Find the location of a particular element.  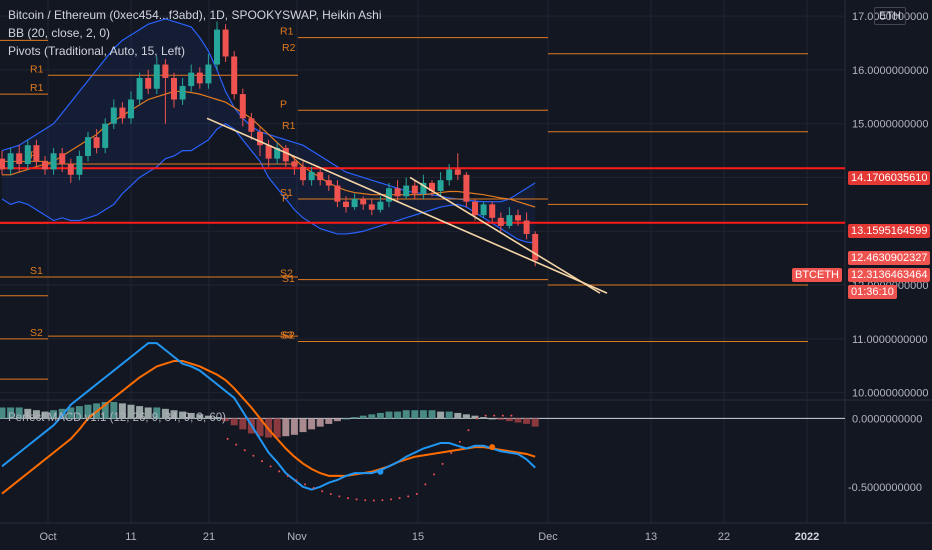

time-axis-label: 15 is located at coordinates (418, 537).